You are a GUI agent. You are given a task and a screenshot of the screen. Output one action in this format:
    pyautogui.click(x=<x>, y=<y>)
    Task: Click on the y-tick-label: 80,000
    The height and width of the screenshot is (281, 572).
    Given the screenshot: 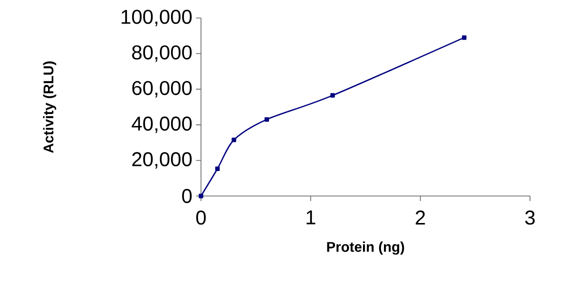 What is the action you would take?
    pyautogui.click(x=162, y=53)
    